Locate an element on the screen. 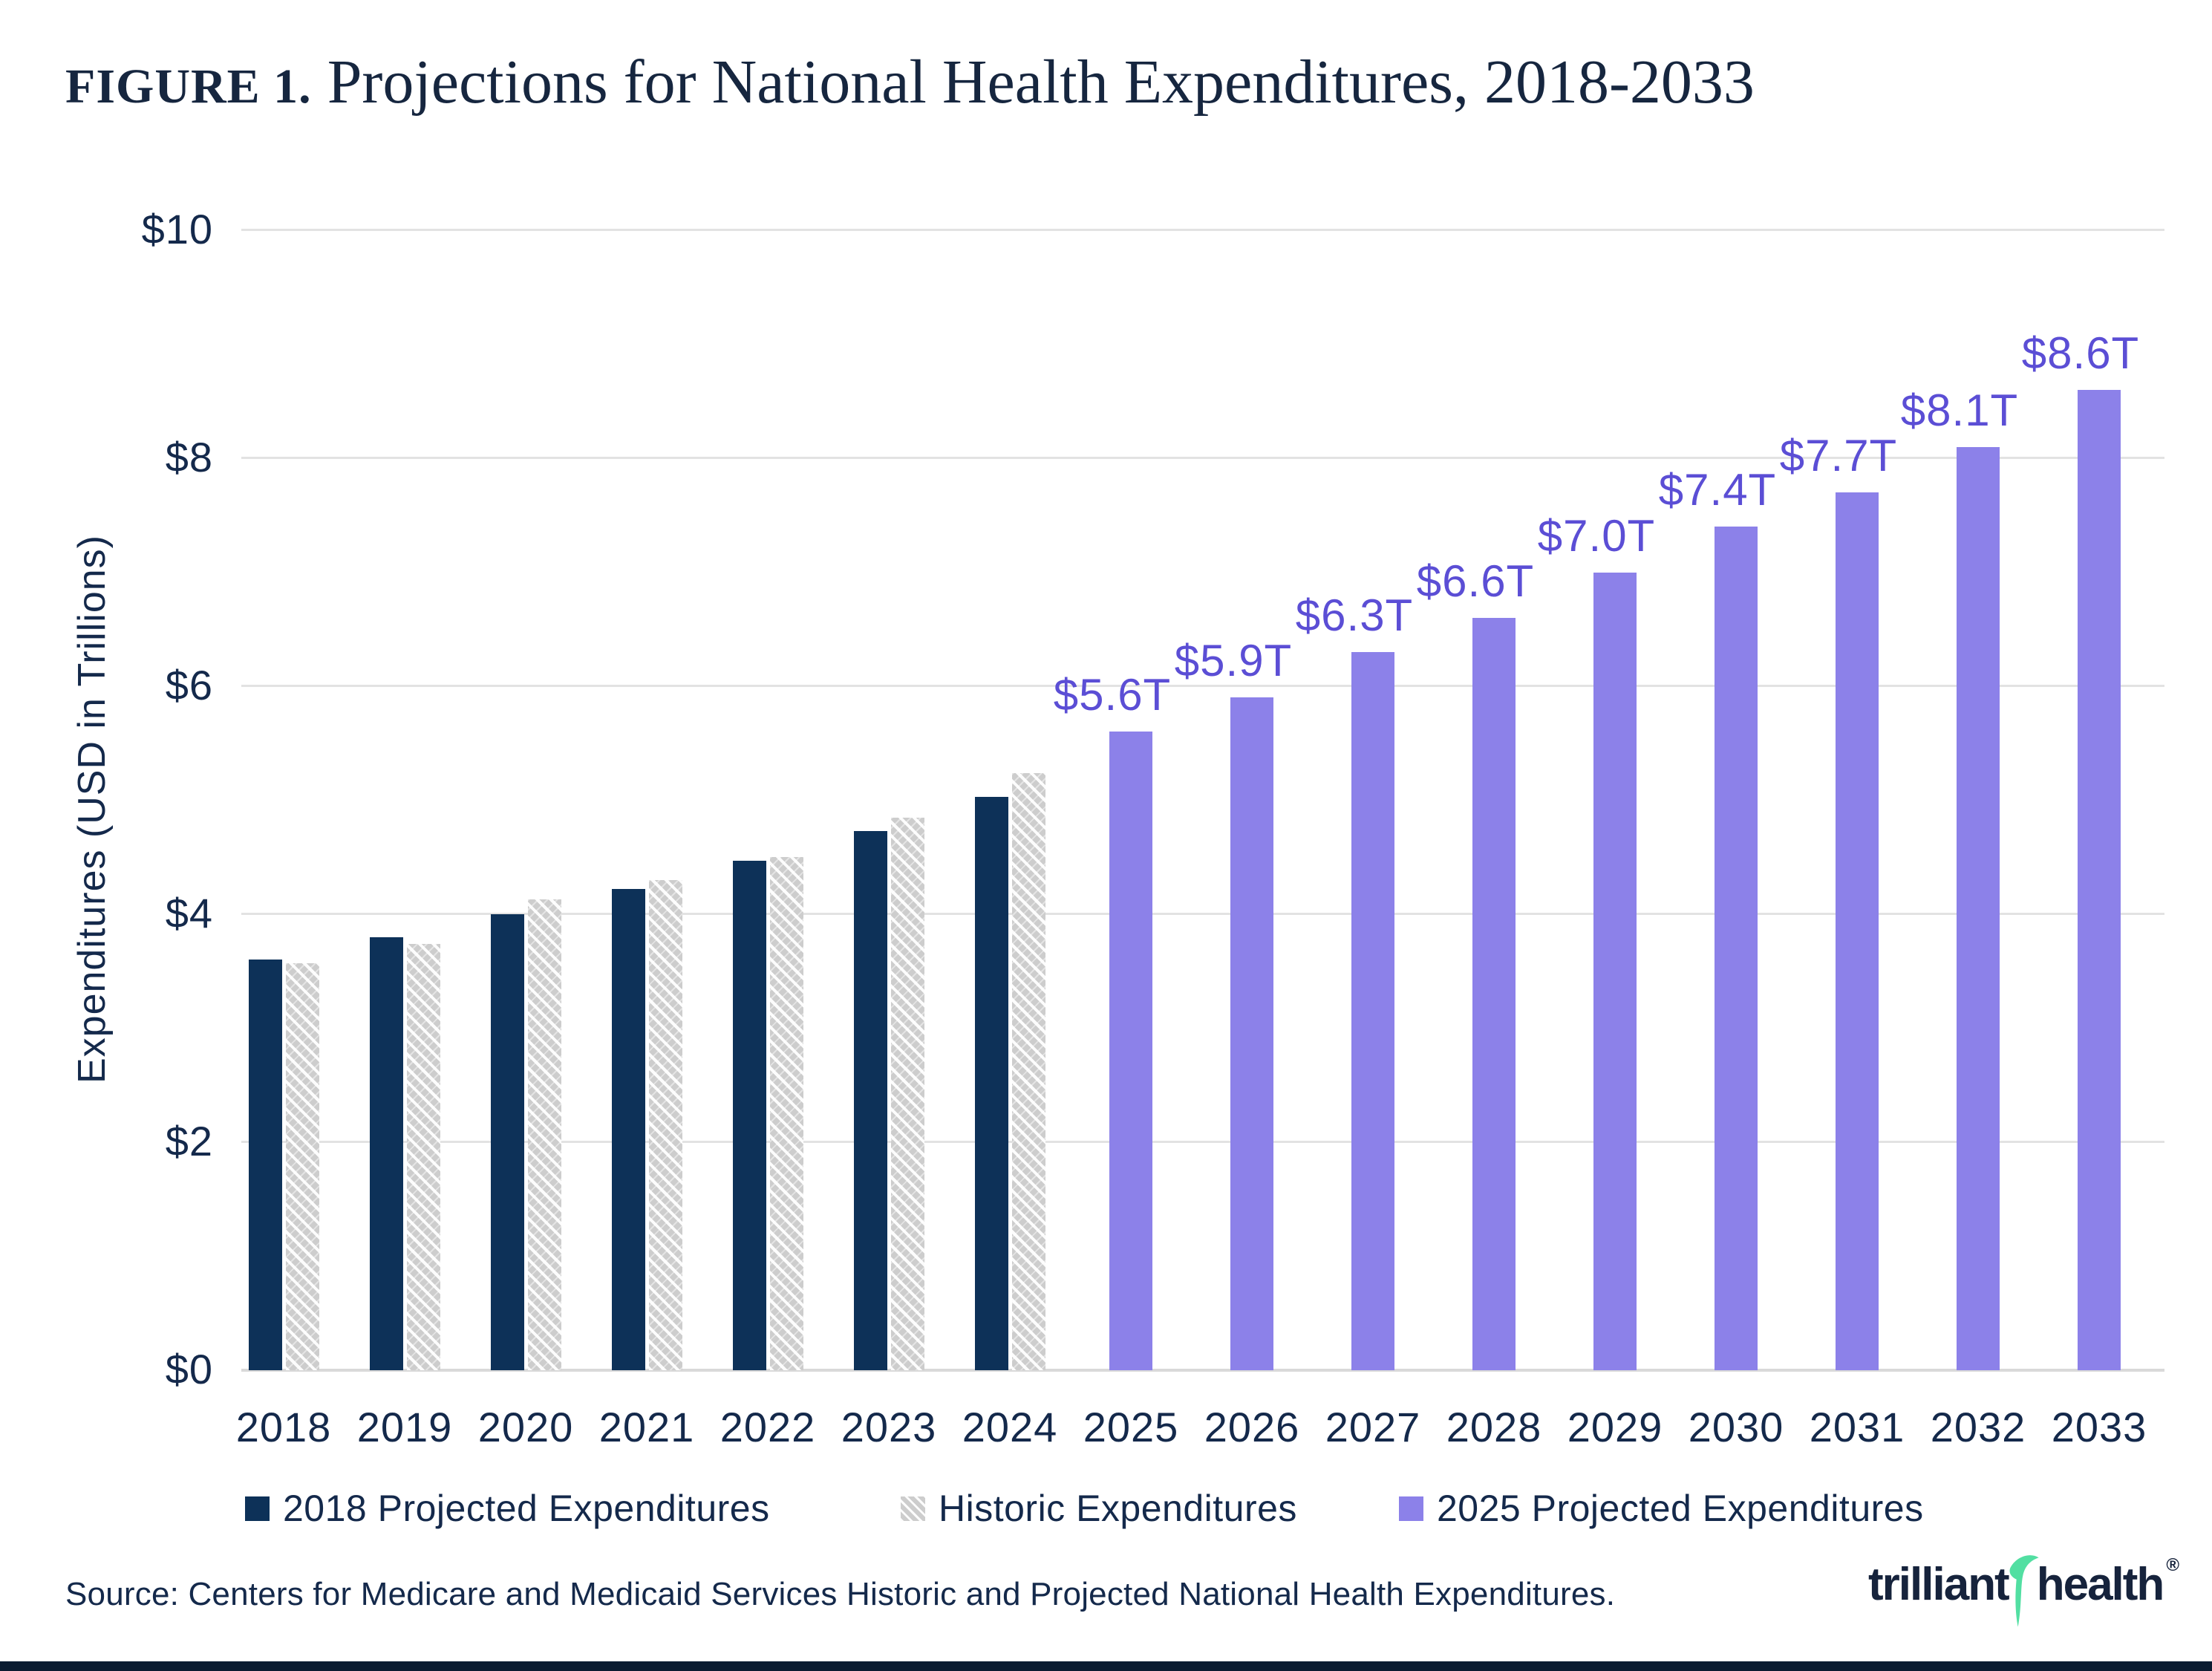 This screenshot has height=1671, width=2212. x-tick-2029: 2029 is located at coordinates (1615, 1427).